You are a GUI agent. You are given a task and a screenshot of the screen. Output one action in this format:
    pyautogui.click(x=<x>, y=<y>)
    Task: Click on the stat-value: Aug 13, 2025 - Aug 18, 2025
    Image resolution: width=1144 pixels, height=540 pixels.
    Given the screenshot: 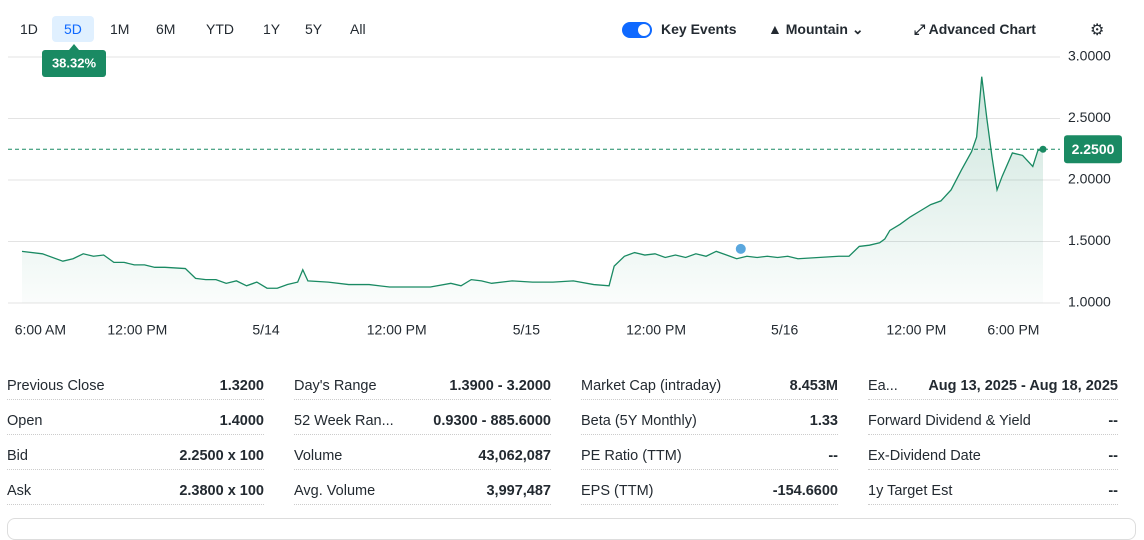 What is the action you would take?
    pyautogui.click(x=1023, y=385)
    